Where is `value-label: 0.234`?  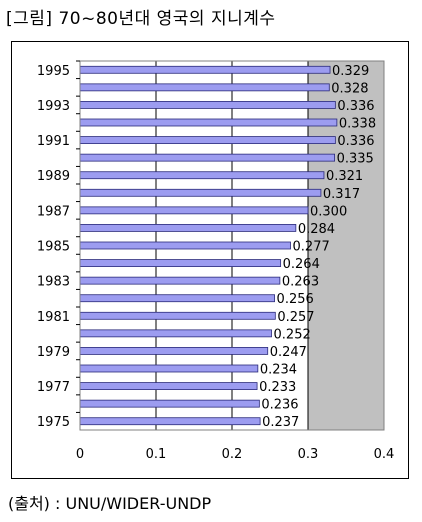 value-label: 0.234 is located at coordinates (278, 370).